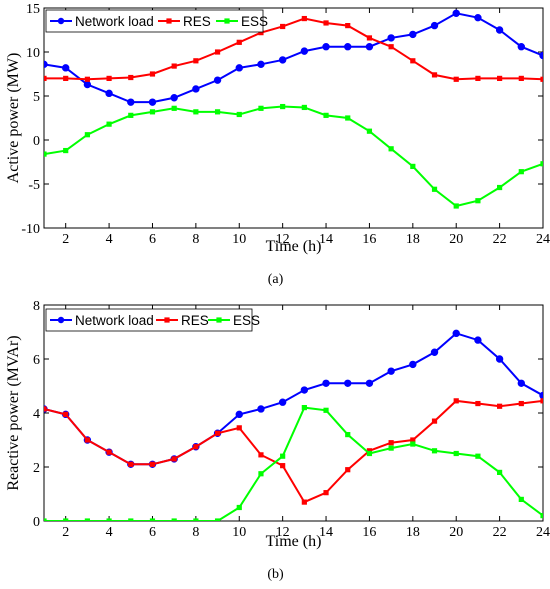 The image size is (550, 589). What do you see at coordinates (254, 21) in the screenshot?
I see `legend-label: ESS` at bounding box center [254, 21].